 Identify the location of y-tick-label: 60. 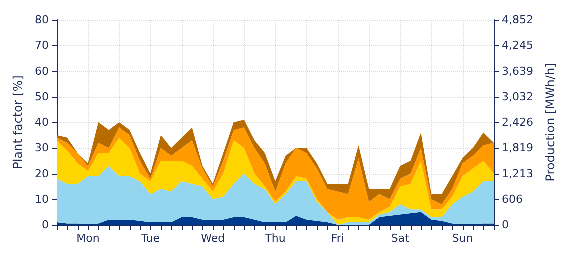
(42, 71).